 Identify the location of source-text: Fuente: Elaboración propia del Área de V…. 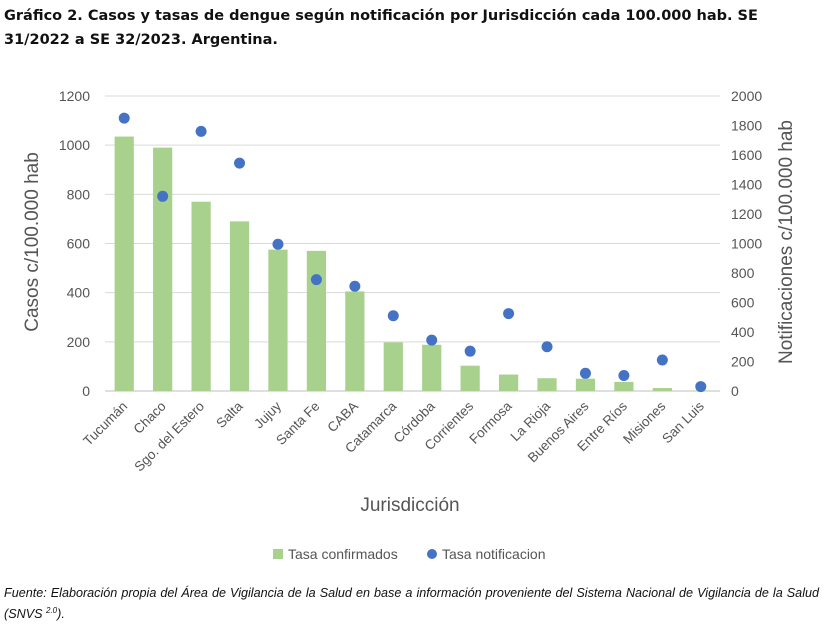
(411, 604).